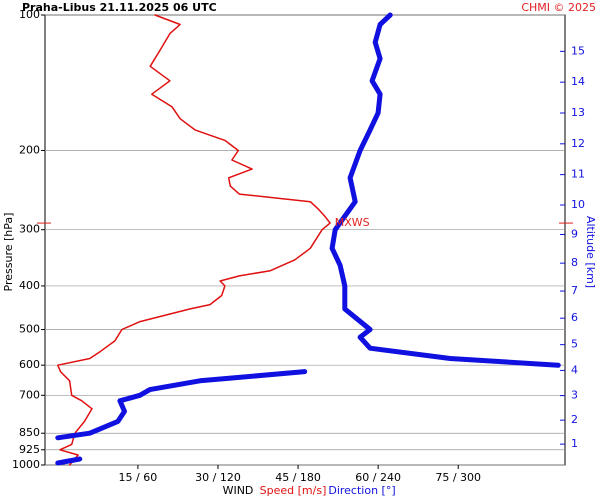 The image size is (600, 500). I want to click on x-tick-label: 15 / 60, so click(138, 477).